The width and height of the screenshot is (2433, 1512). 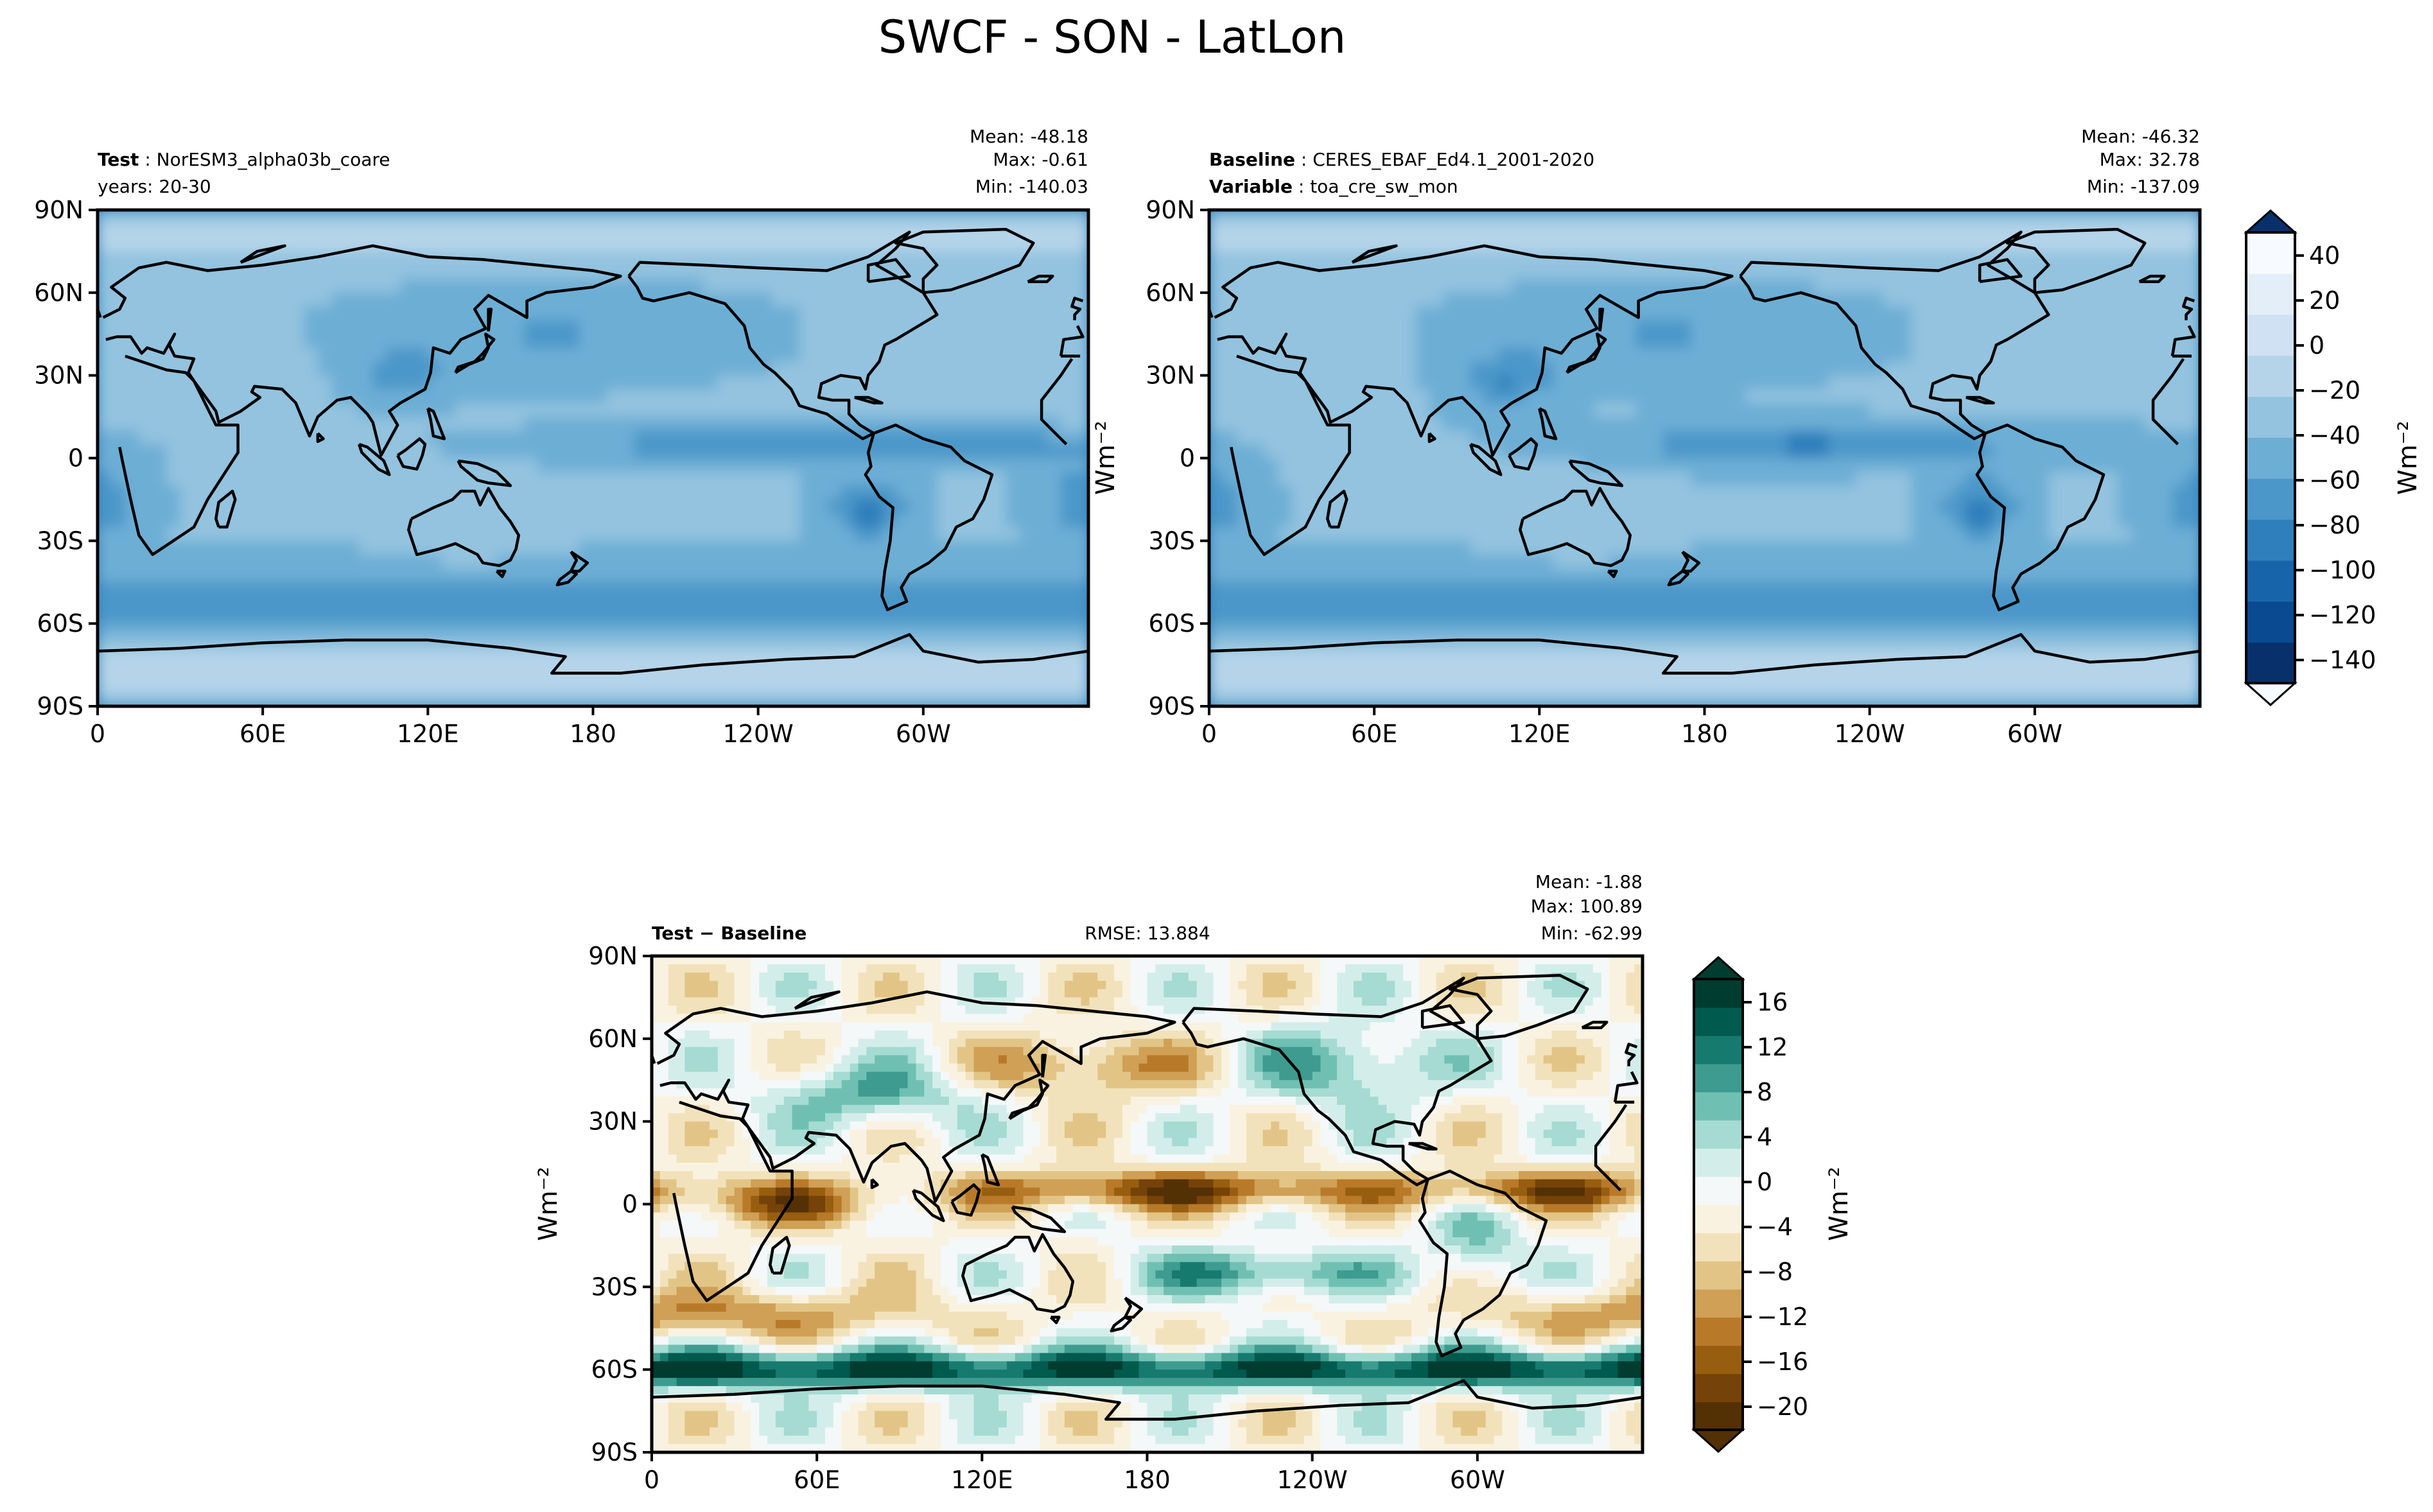 What do you see at coordinates (1704, 458) in the screenshot?
I see `baseline-map` at bounding box center [1704, 458].